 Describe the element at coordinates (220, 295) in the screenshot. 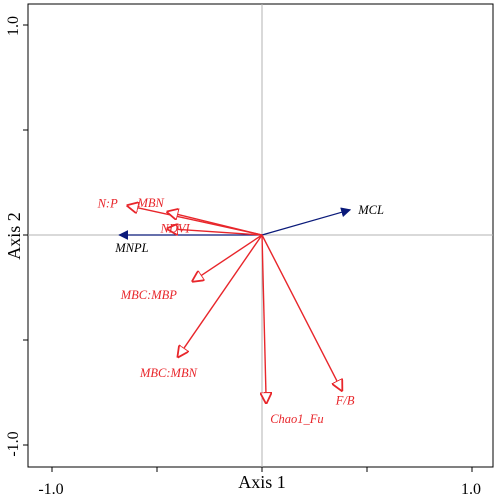

I see `vector-arrow-mbc-mbn` at that location.